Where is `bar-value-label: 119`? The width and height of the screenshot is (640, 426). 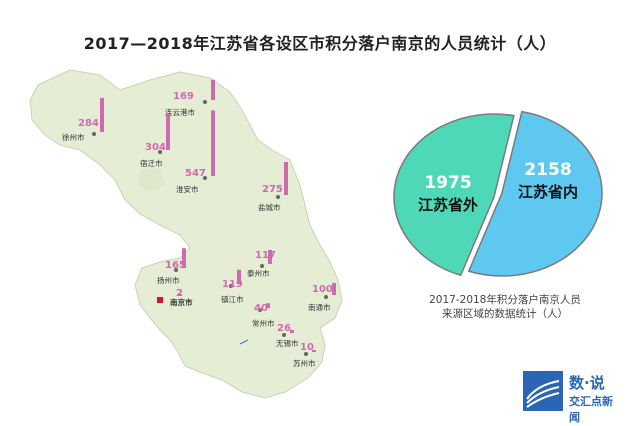
bar-value-label: 119 is located at coordinates (232, 284).